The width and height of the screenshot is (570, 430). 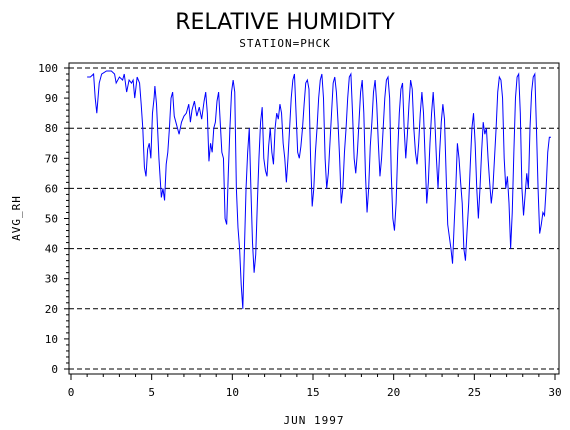 I want to click on y-tick-label-70: 70, so click(x=51, y=158).